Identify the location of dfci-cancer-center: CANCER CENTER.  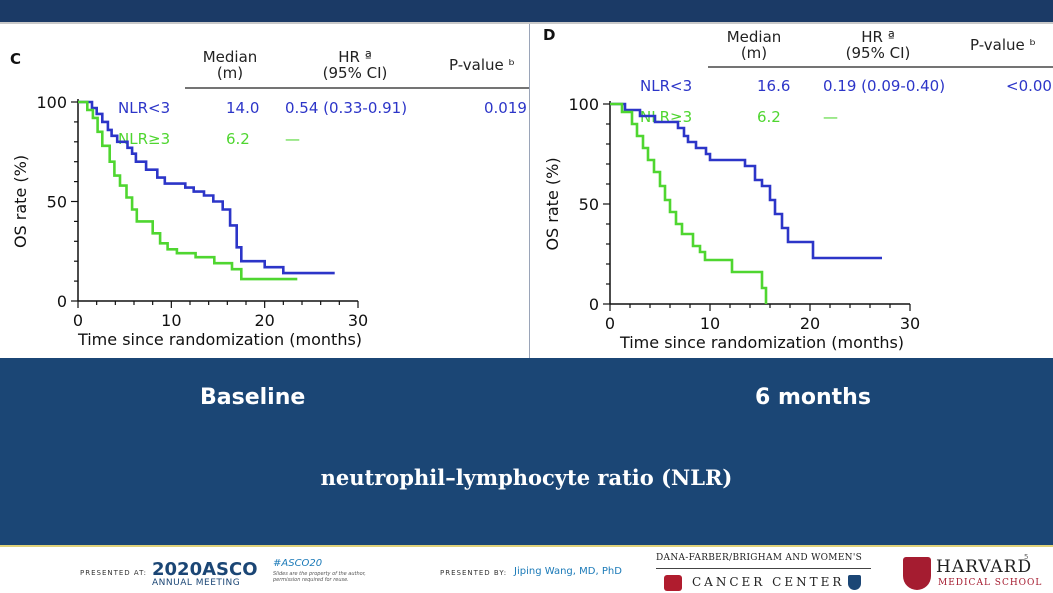
(768, 582).